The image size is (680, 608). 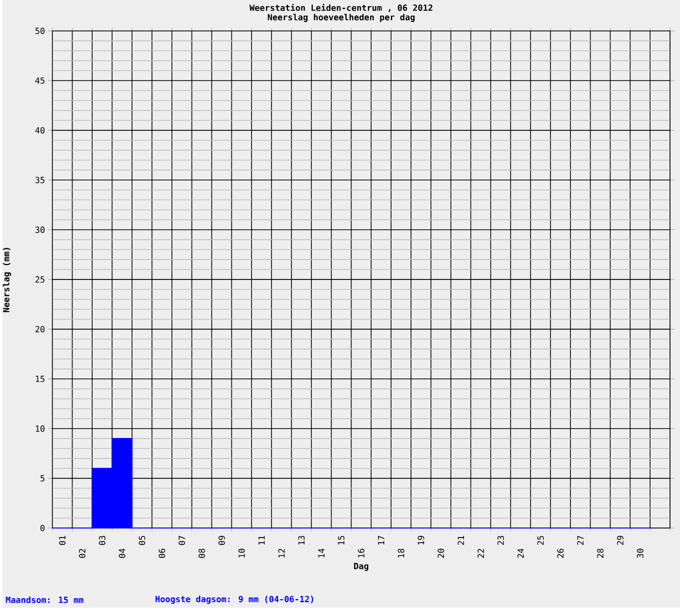 I want to click on x-tick-label: 12, so click(x=281, y=553).